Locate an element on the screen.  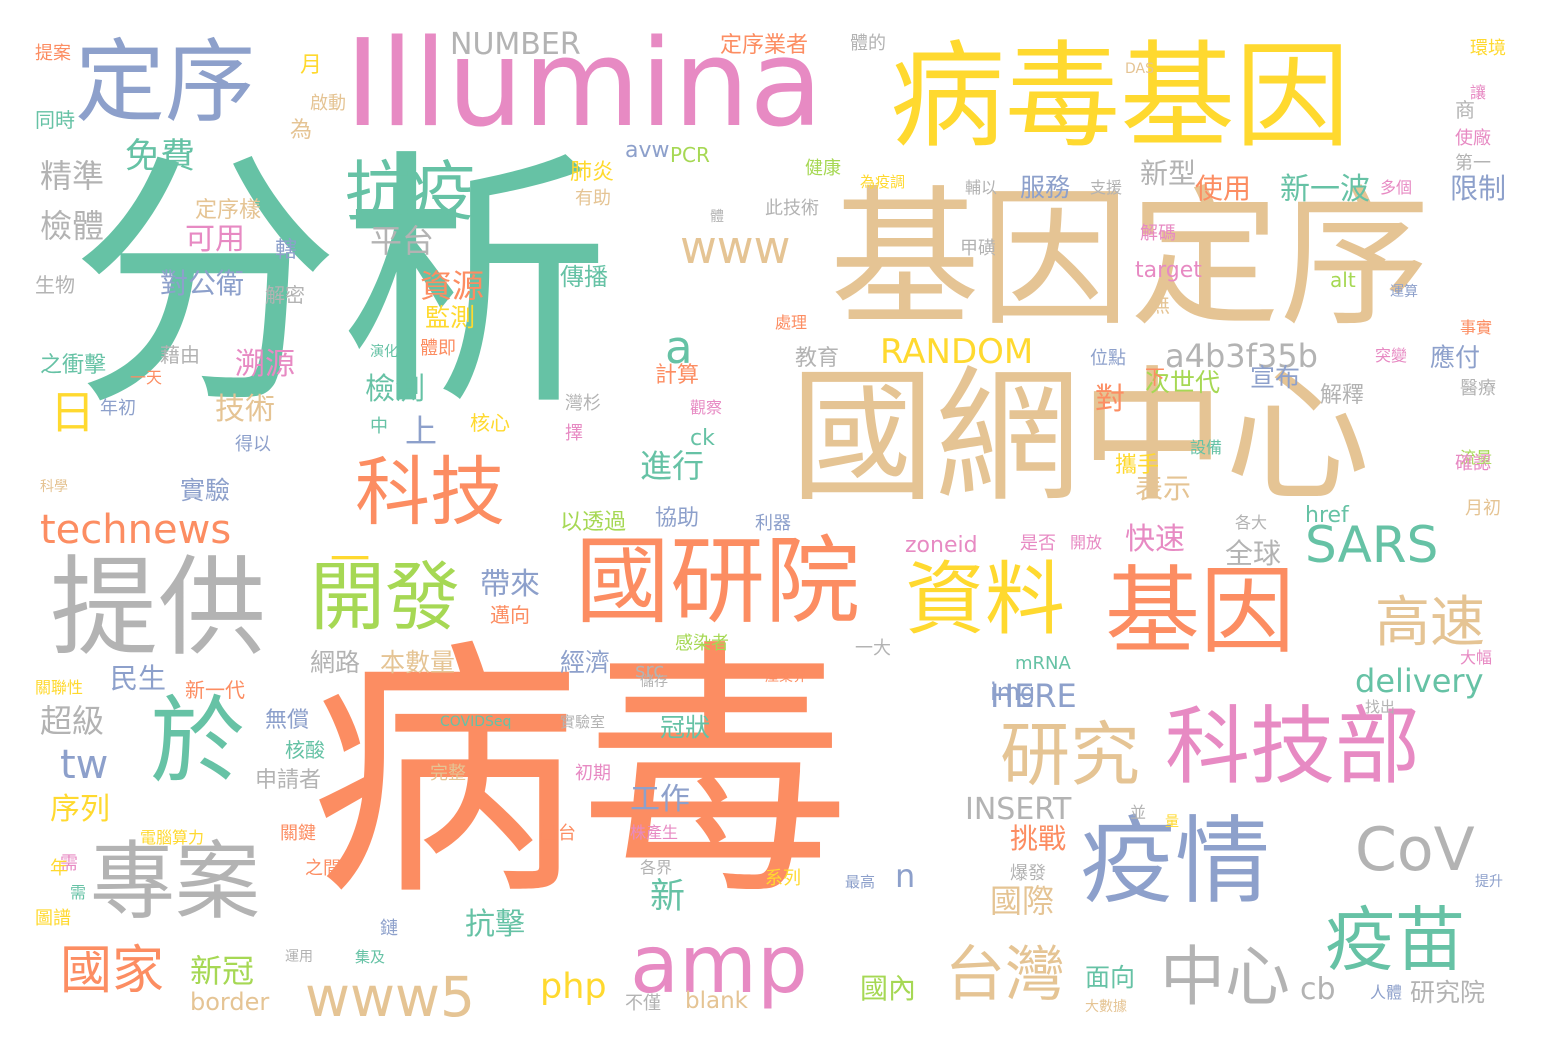
cloud-word: 事實 is located at coordinates (1476, 327).